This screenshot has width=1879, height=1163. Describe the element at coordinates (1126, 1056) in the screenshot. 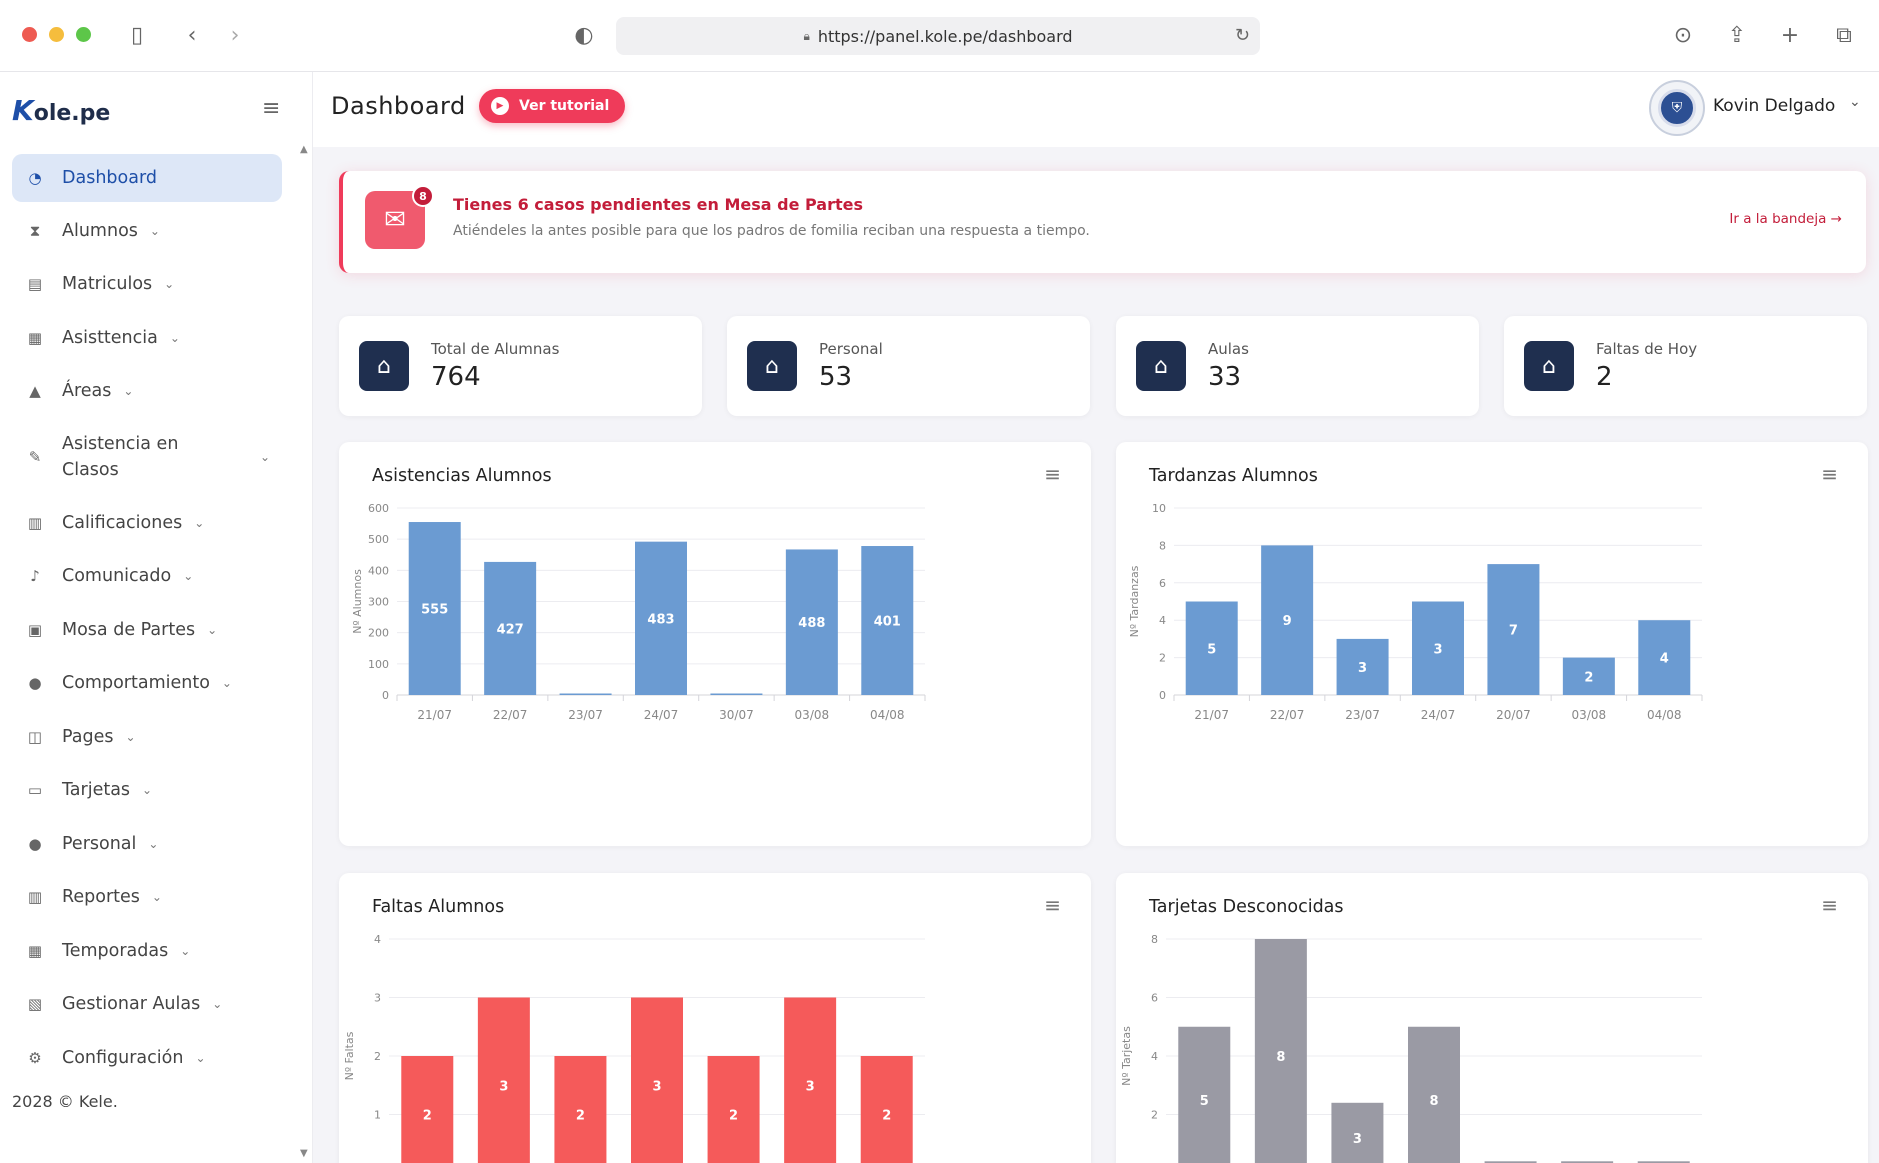

I see `y-axis-title: Nº Tarjetas` at that location.